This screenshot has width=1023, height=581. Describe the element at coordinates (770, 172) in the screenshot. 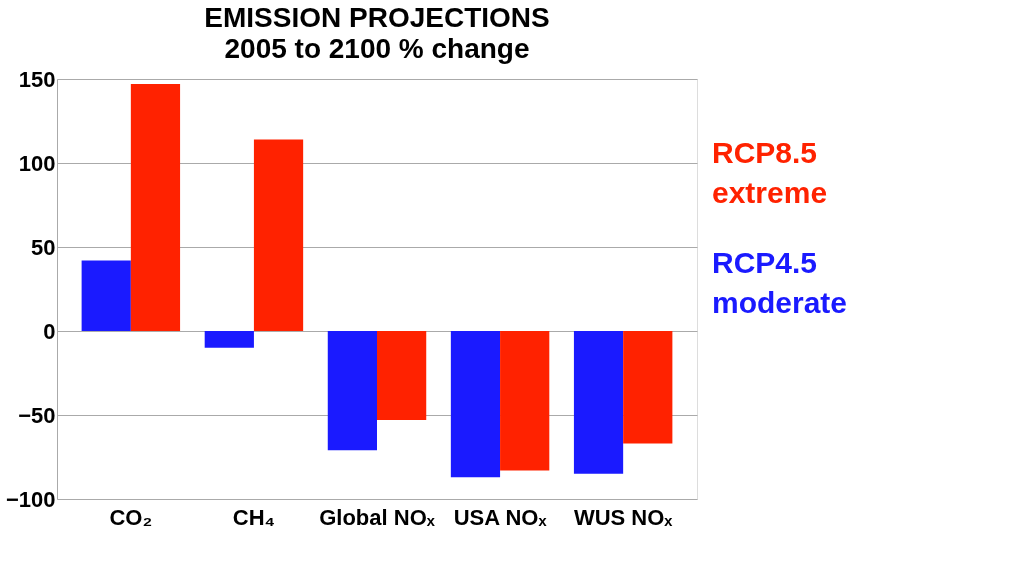

I see `text: RCP8.5 extreme` at that location.